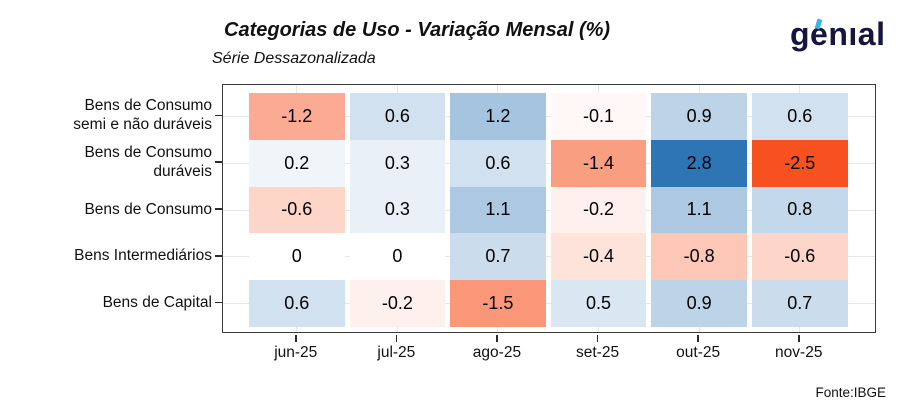 This screenshot has height=420, width=900. I want to click on heatmap-cell: -1.4, so click(598, 163).